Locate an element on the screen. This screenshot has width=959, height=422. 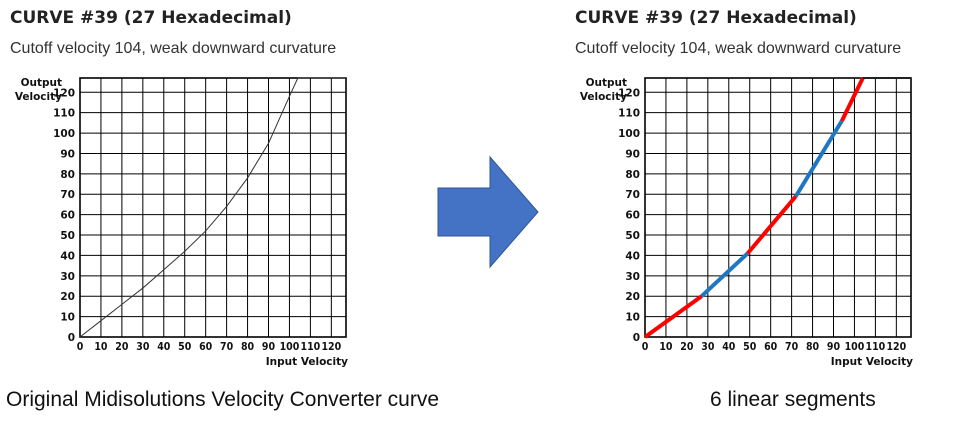
right-y-tick-label: 100 is located at coordinates (629, 134).